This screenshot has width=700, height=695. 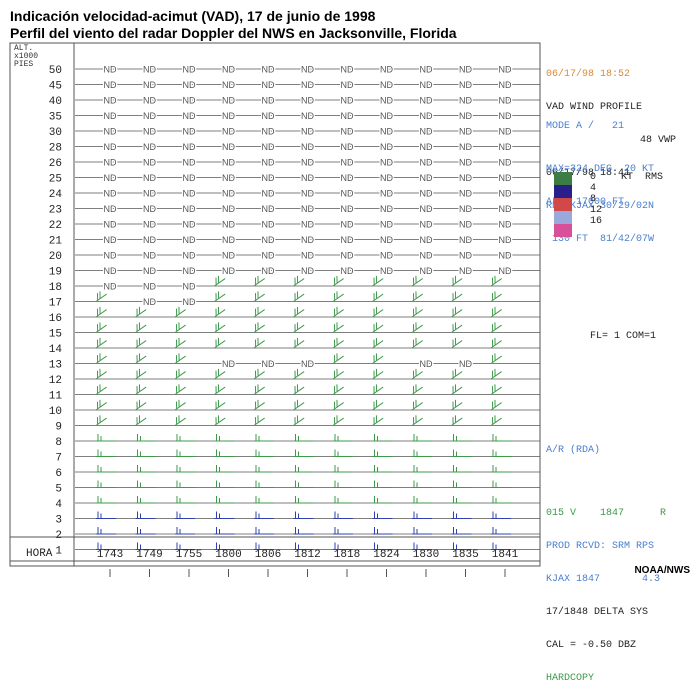 I want to click on time-label-1743: 1743, so click(x=110, y=555).